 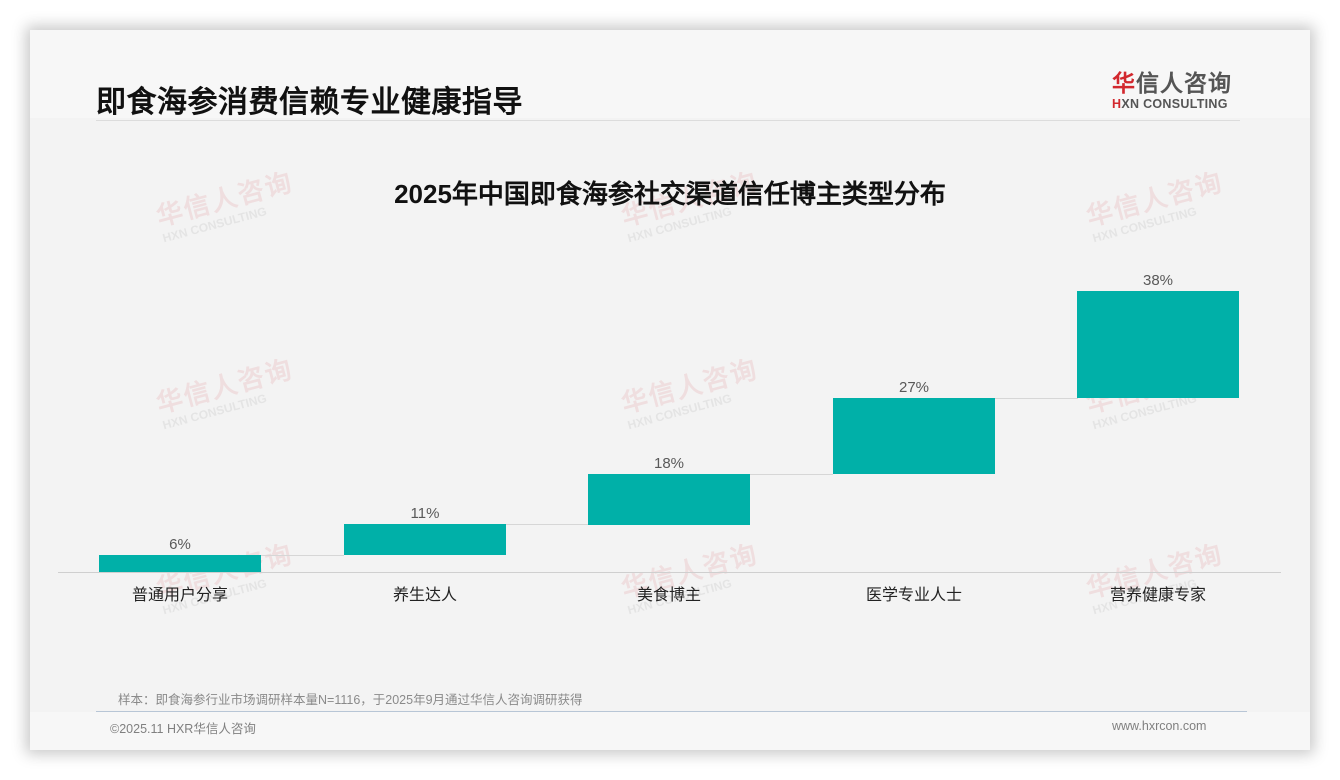 I want to click on header-band, so click(x=670, y=74).